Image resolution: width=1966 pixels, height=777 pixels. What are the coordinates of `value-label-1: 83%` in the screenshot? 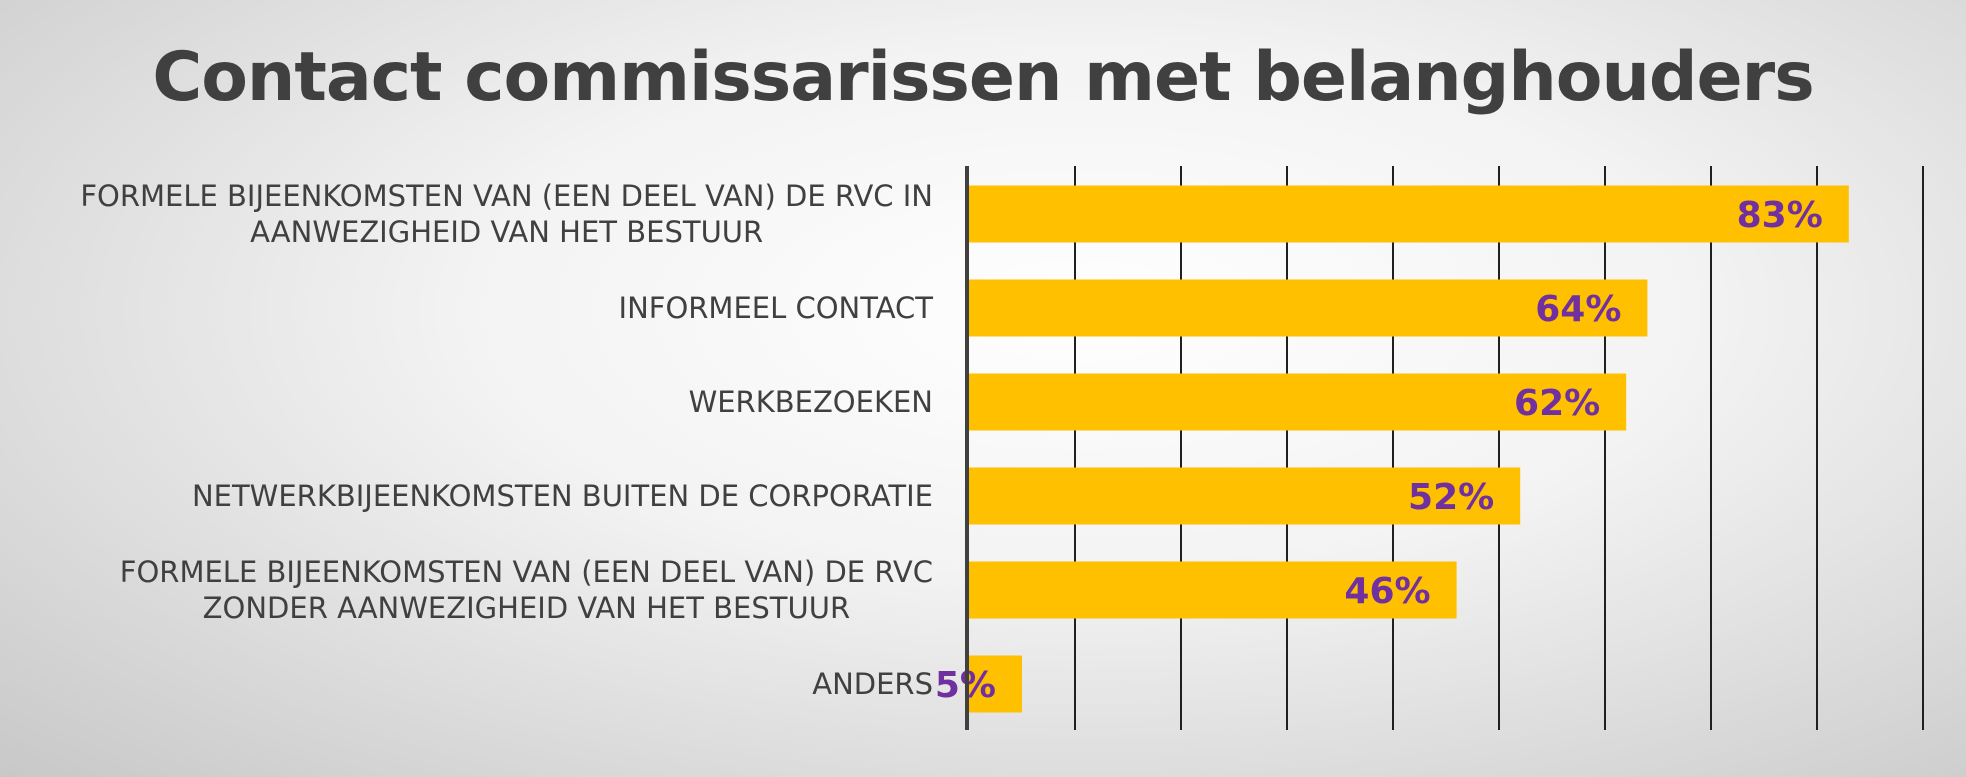 It's located at (1780, 215).